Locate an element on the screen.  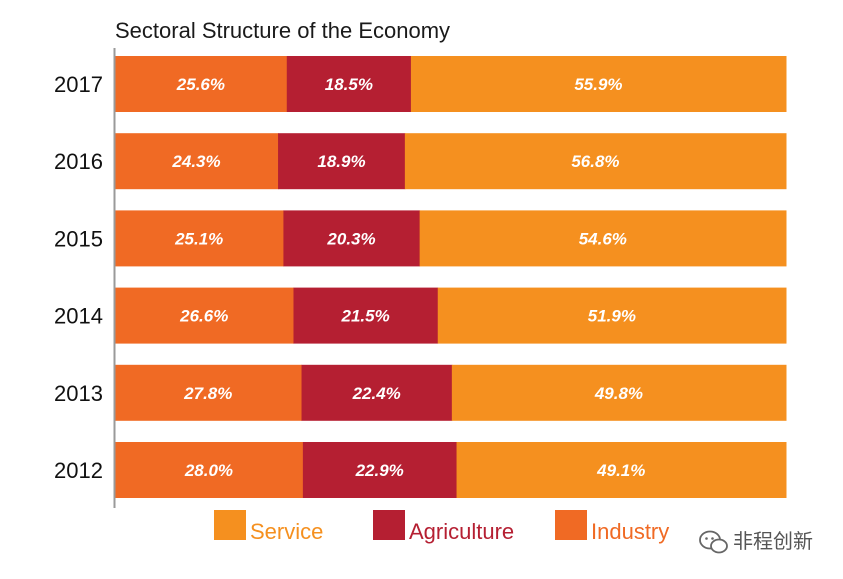
data-label-agriculture: 22.4% is located at coordinates (376, 393).